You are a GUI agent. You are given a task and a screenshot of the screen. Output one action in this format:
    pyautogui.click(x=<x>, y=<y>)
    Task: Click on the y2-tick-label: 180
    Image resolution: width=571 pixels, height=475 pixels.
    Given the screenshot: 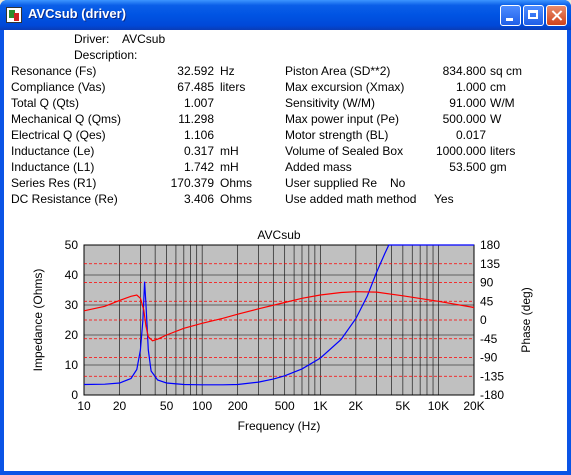 What is the action you would take?
    pyautogui.click(x=490, y=245)
    